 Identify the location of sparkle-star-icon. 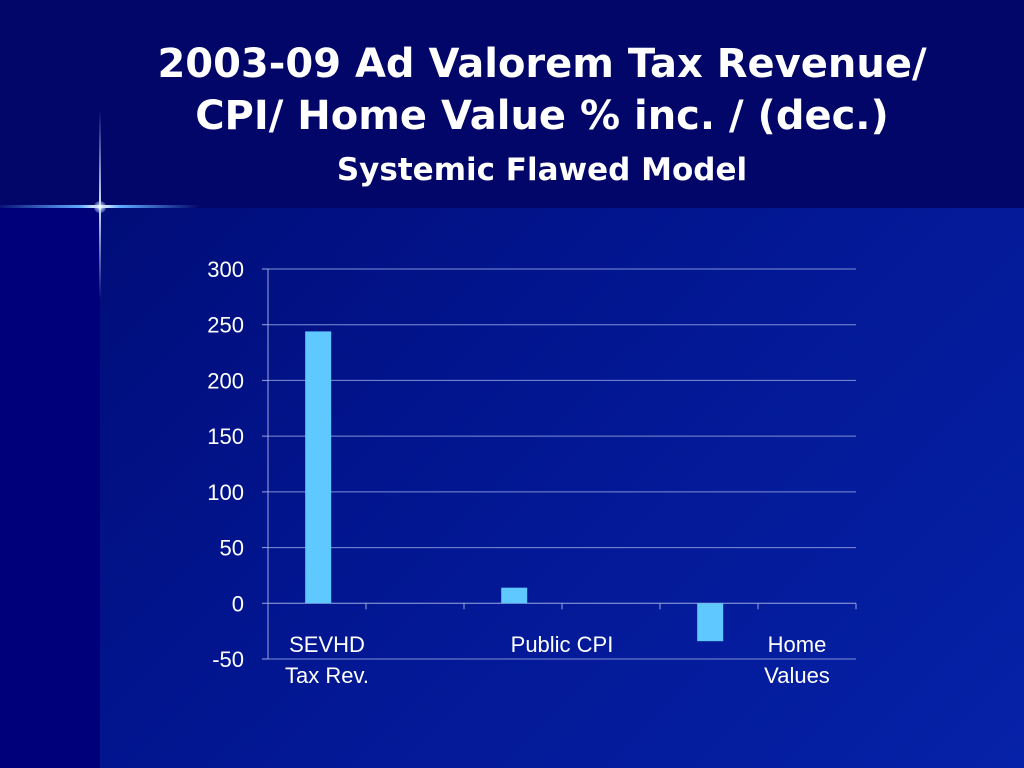
(100, 207).